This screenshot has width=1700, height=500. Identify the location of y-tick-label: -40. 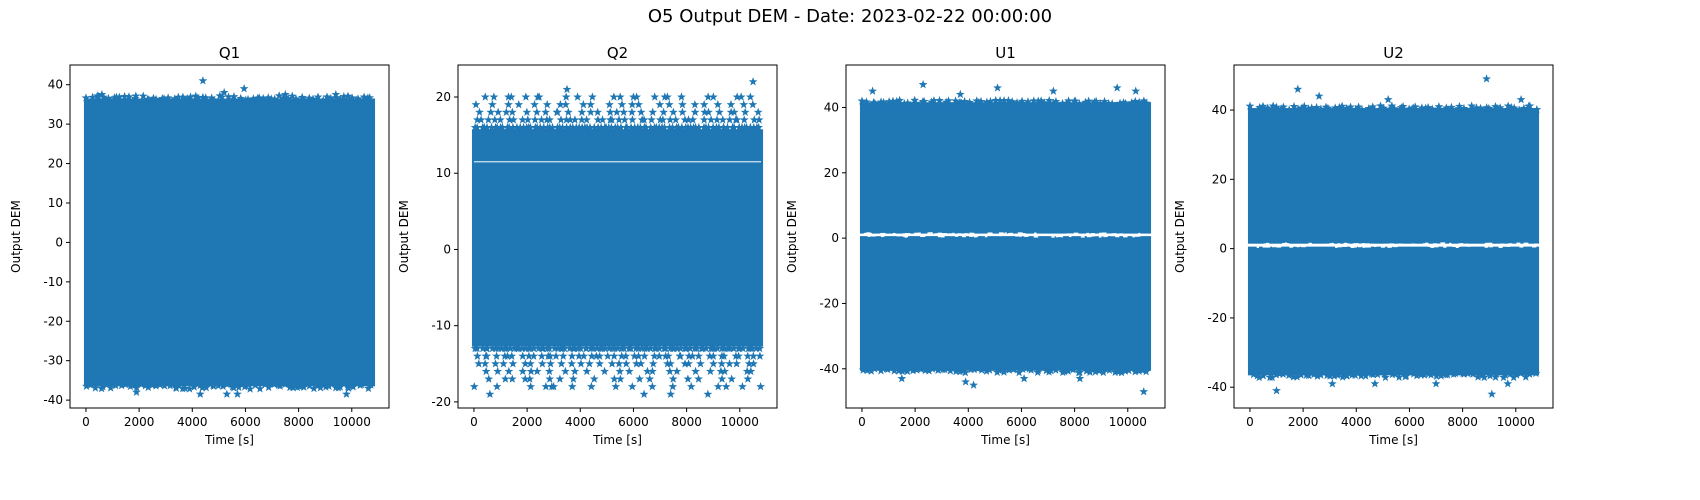
(53, 400).